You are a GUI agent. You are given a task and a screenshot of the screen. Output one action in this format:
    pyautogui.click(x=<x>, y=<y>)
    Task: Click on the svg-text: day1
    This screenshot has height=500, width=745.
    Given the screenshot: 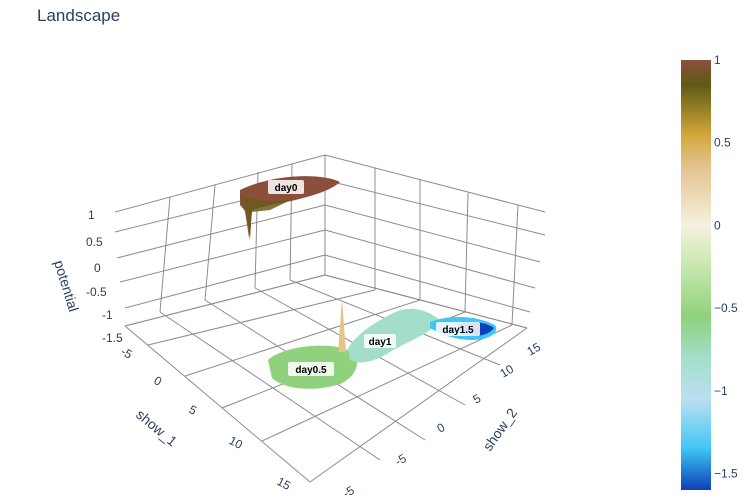 What is the action you would take?
    pyautogui.click(x=380, y=342)
    